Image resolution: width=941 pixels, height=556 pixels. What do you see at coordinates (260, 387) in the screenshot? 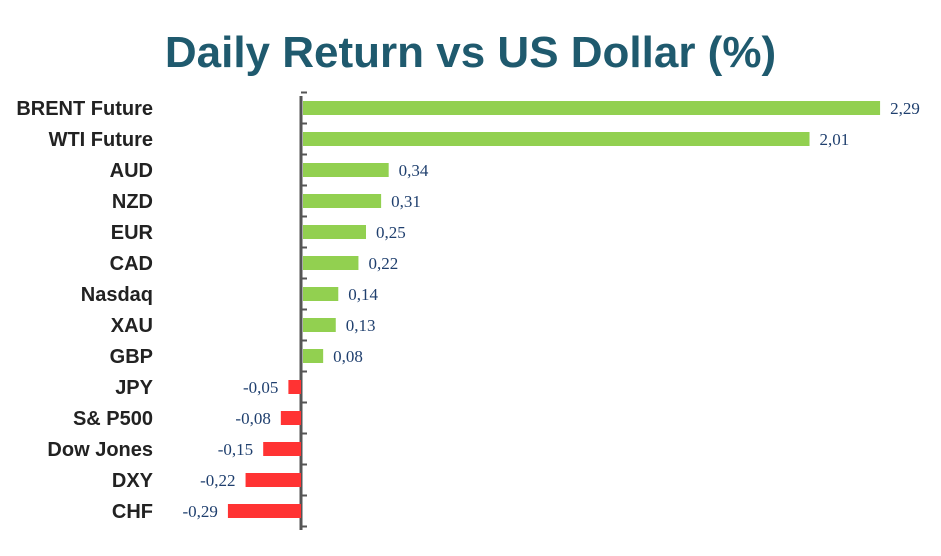
I see `data-value-label: -0,05` at bounding box center [260, 387].